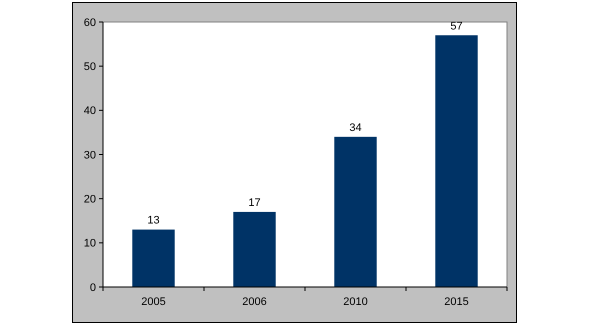 Image resolution: width=591 pixels, height=324 pixels. What do you see at coordinates (90, 111) in the screenshot?
I see `y-tick-label: 40` at bounding box center [90, 111].